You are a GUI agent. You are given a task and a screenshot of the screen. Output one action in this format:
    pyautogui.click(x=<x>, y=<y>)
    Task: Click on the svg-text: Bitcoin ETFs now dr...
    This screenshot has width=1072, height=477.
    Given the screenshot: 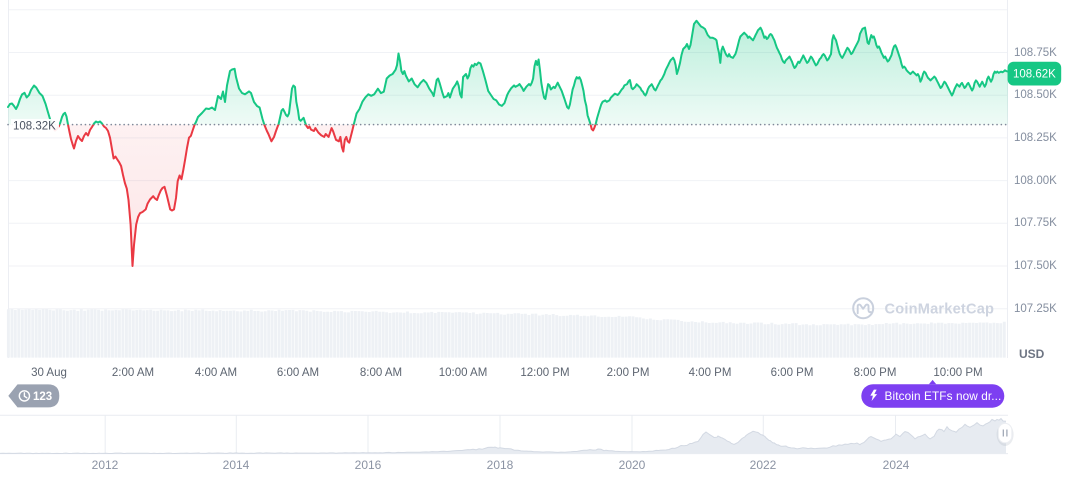 What is the action you would take?
    pyautogui.click(x=943, y=396)
    